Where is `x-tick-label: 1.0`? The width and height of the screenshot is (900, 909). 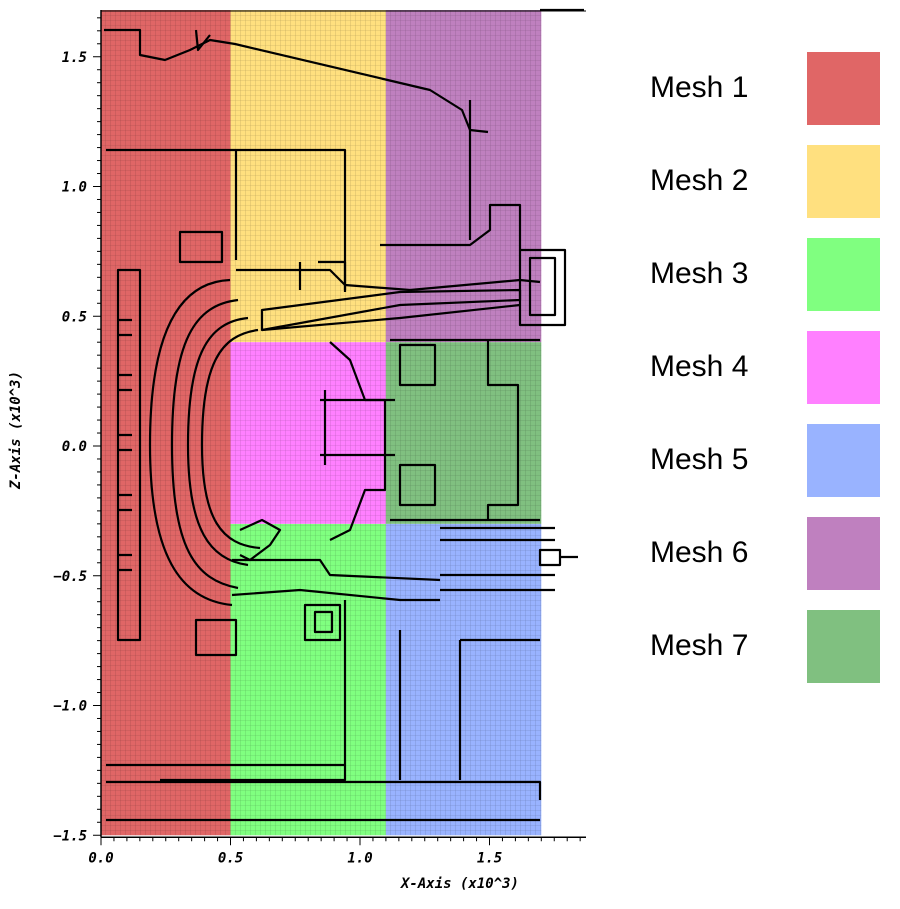
x-tick-label: 1.0 is located at coordinates (359, 858).